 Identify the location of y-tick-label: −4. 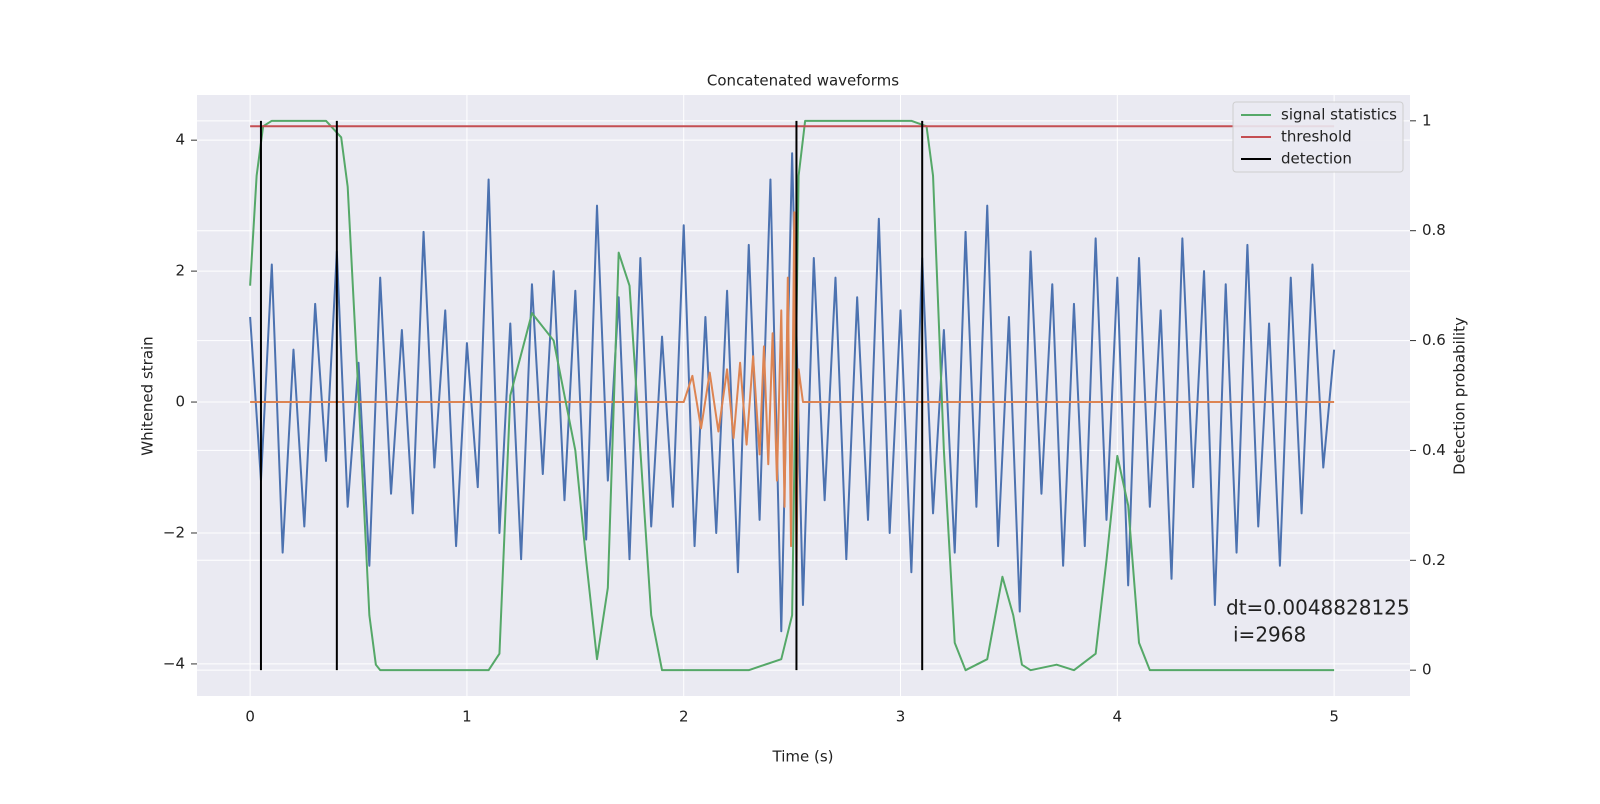
(174, 663).